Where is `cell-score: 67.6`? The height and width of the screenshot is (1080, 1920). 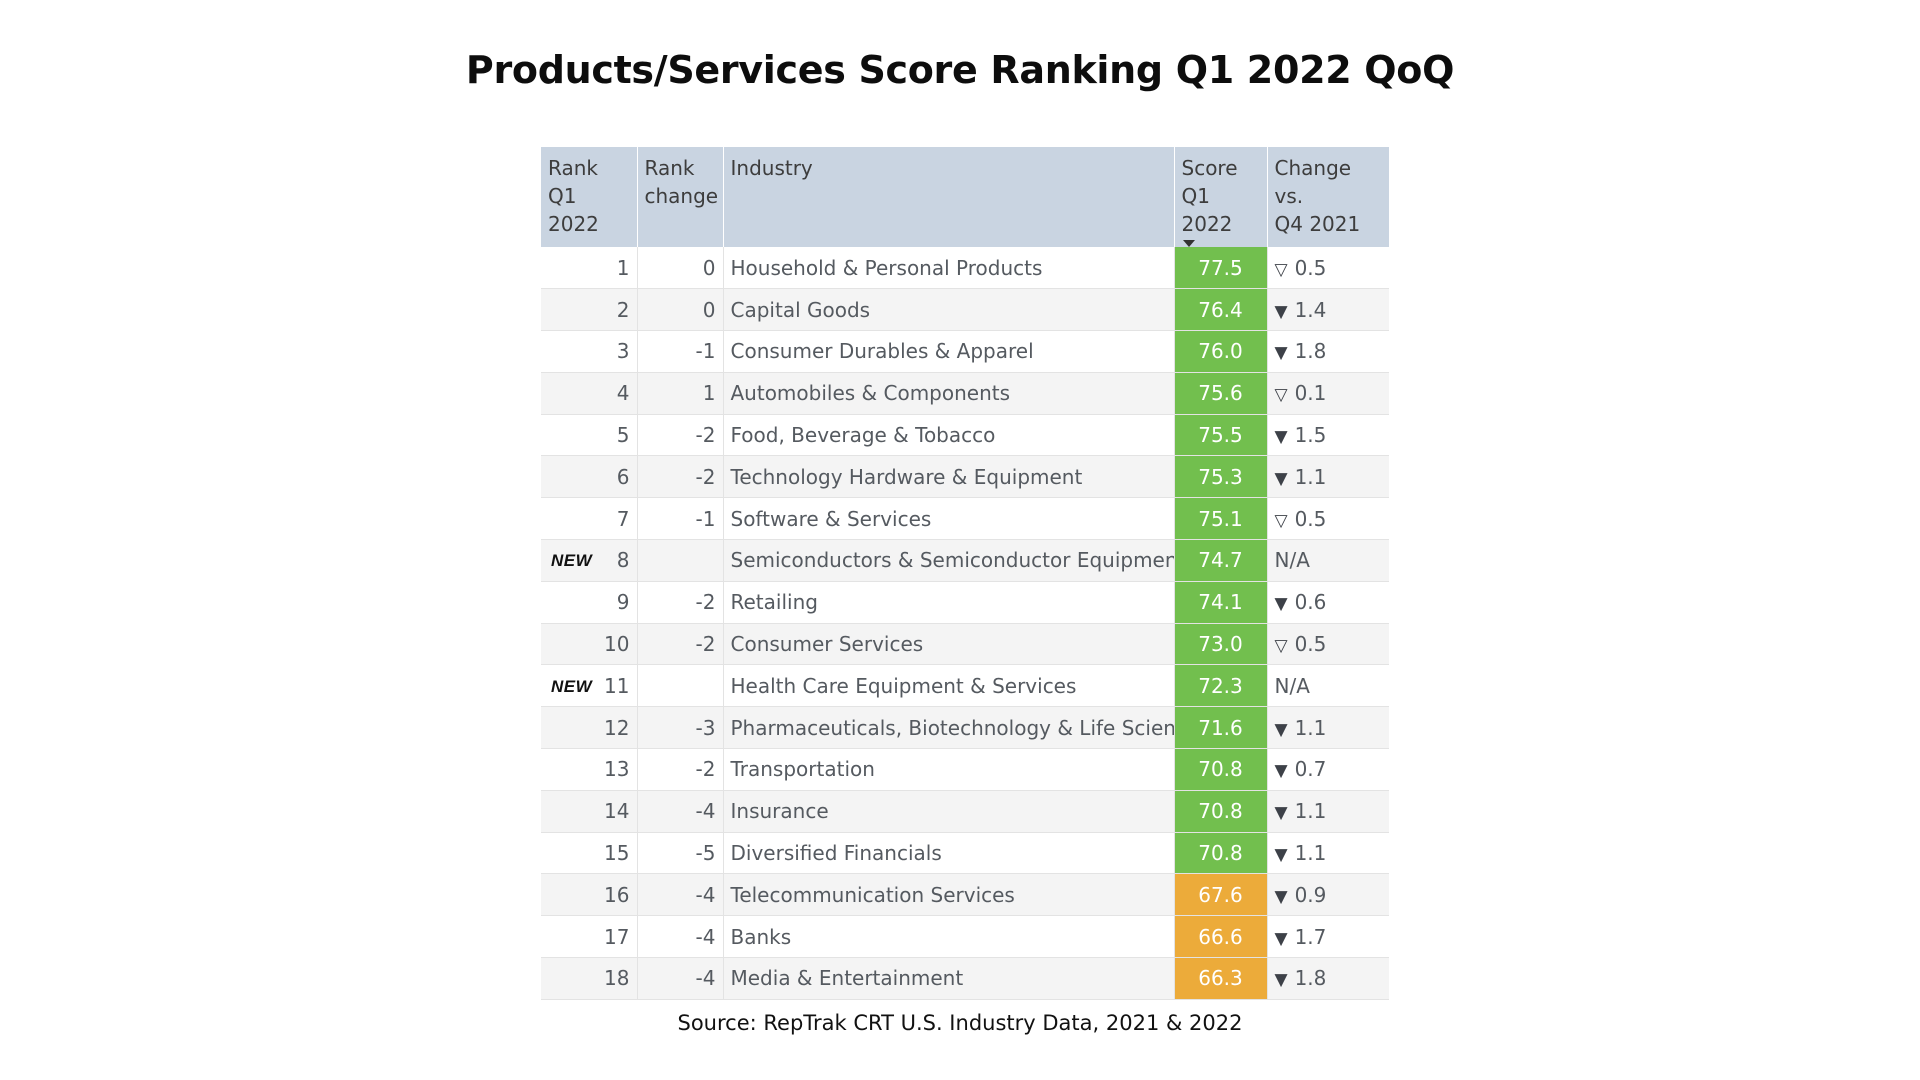
cell-score: 67.6 is located at coordinates (1221, 895).